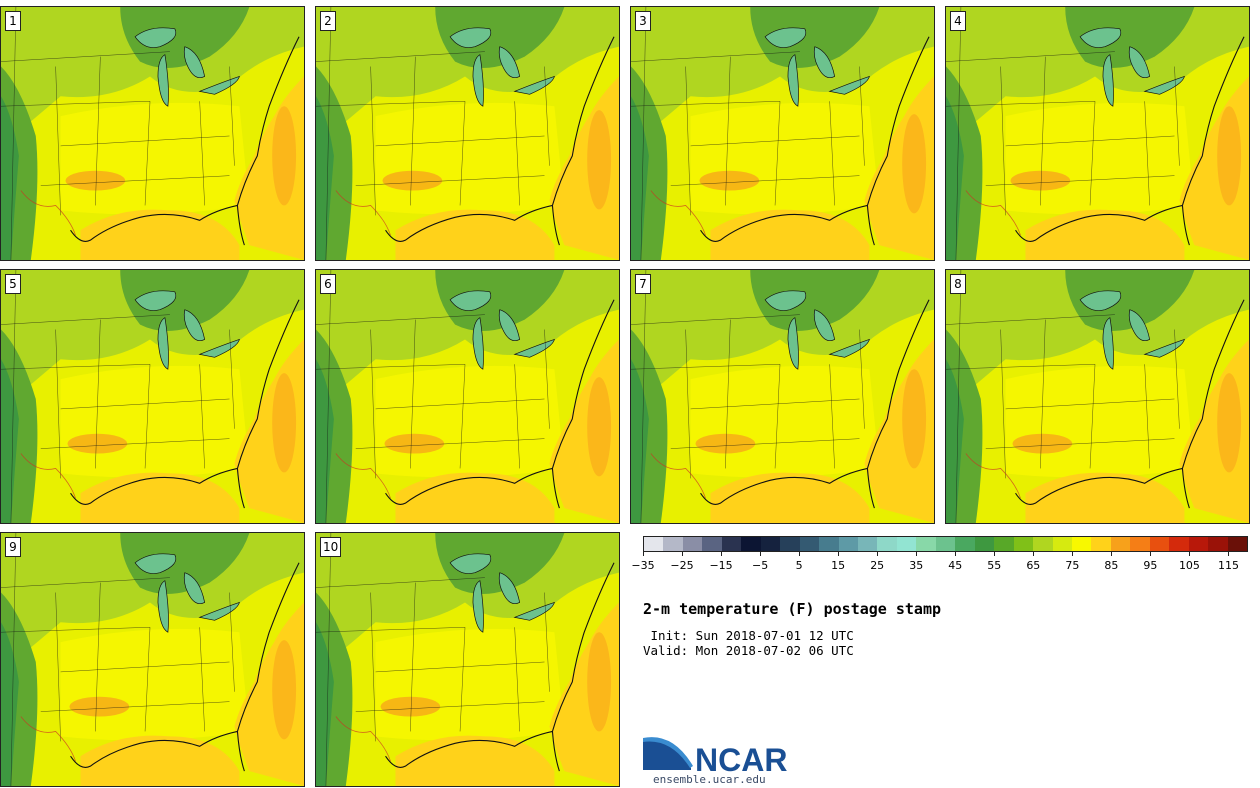  Describe the element at coordinates (799, 565) in the screenshot. I see `colorbar-tick-label: 5` at that location.